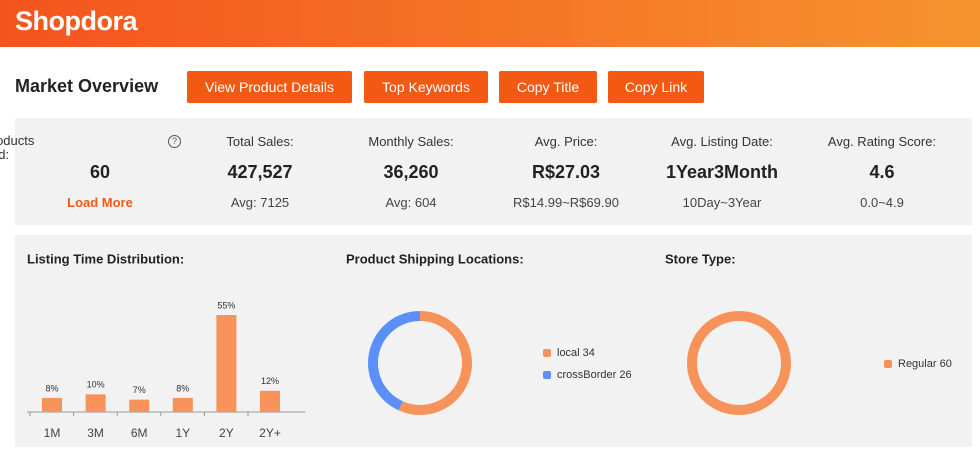  I want to click on x-tick-label: 6M, so click(139, 433).